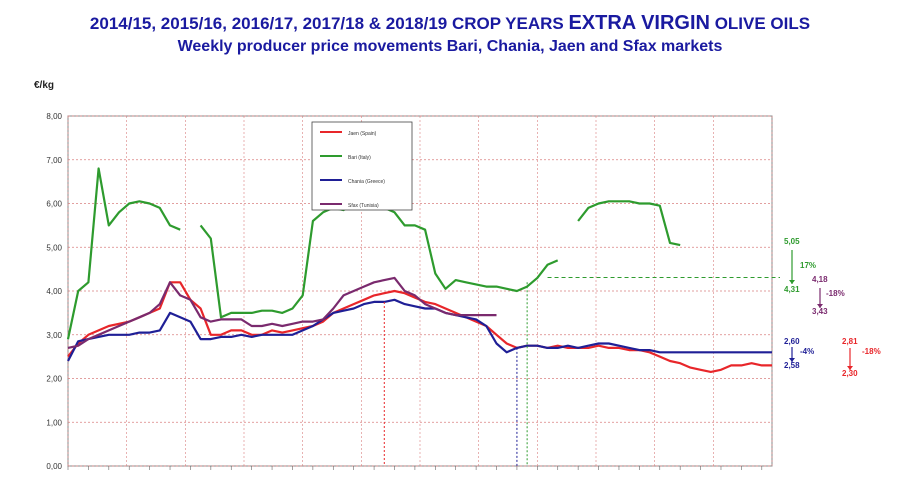 This screenshot has height=502, width=900. Describe the element at coordinates (54, 379) in the screenshot. I see `y-tick-label: 2,00` at that location.